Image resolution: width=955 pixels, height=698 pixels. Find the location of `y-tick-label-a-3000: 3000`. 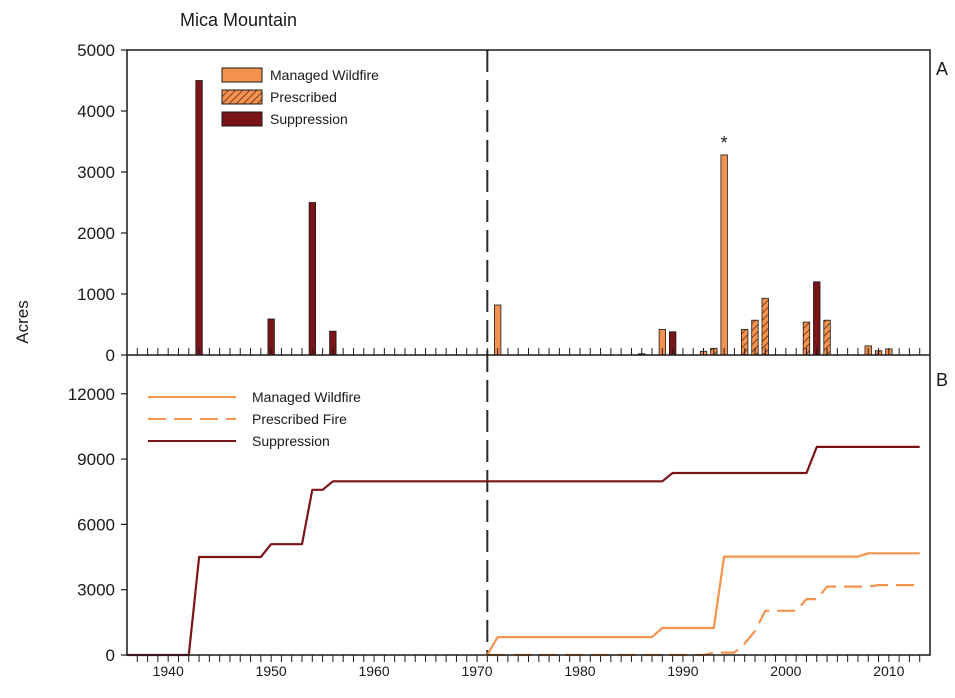

y-tick-label-a-3000: 3000 is located at coordinates (96, 172).